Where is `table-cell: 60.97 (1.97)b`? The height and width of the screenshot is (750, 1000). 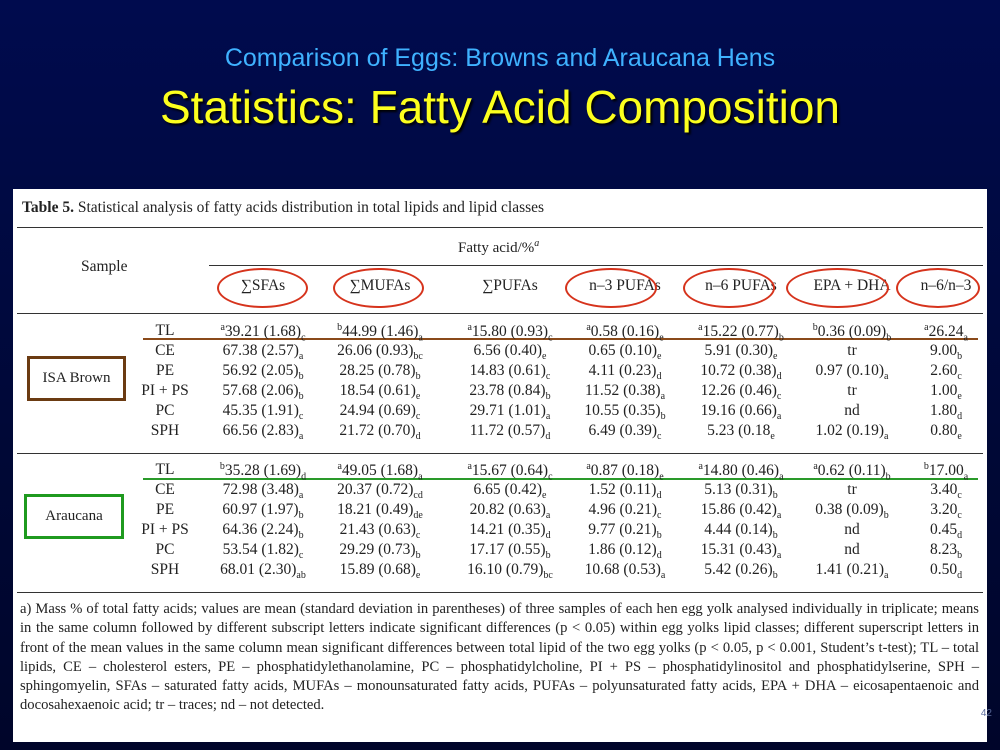 table-cell: 60.97 (1.97)b is located at coordinates (263, 511).